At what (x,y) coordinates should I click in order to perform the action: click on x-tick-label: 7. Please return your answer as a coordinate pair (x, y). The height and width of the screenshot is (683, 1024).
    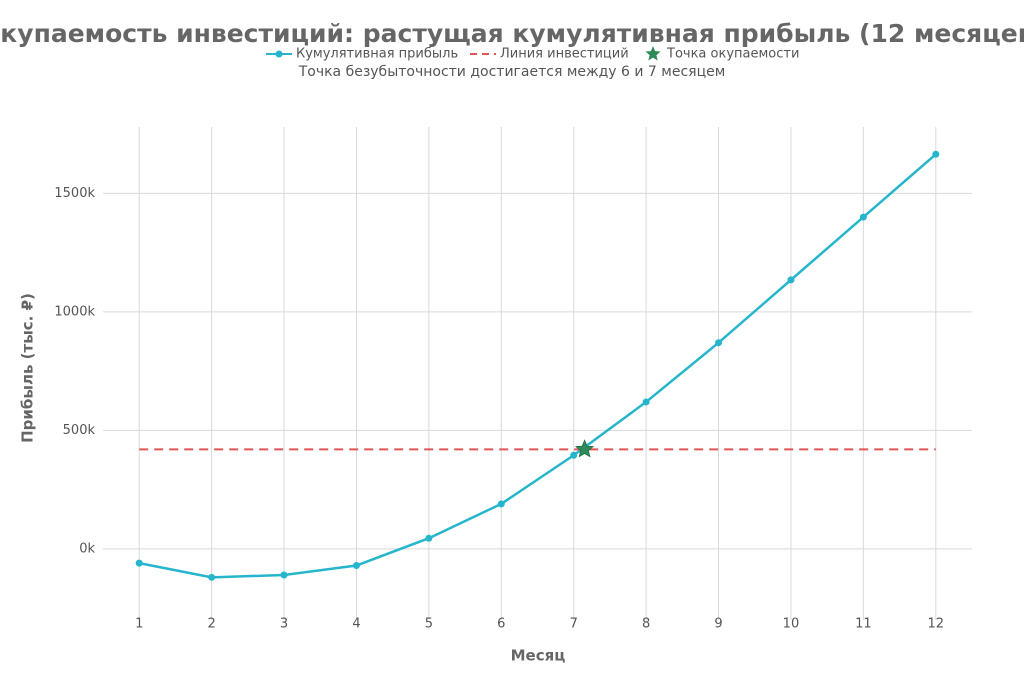
    Looking at the image, I should click on (574, 624).